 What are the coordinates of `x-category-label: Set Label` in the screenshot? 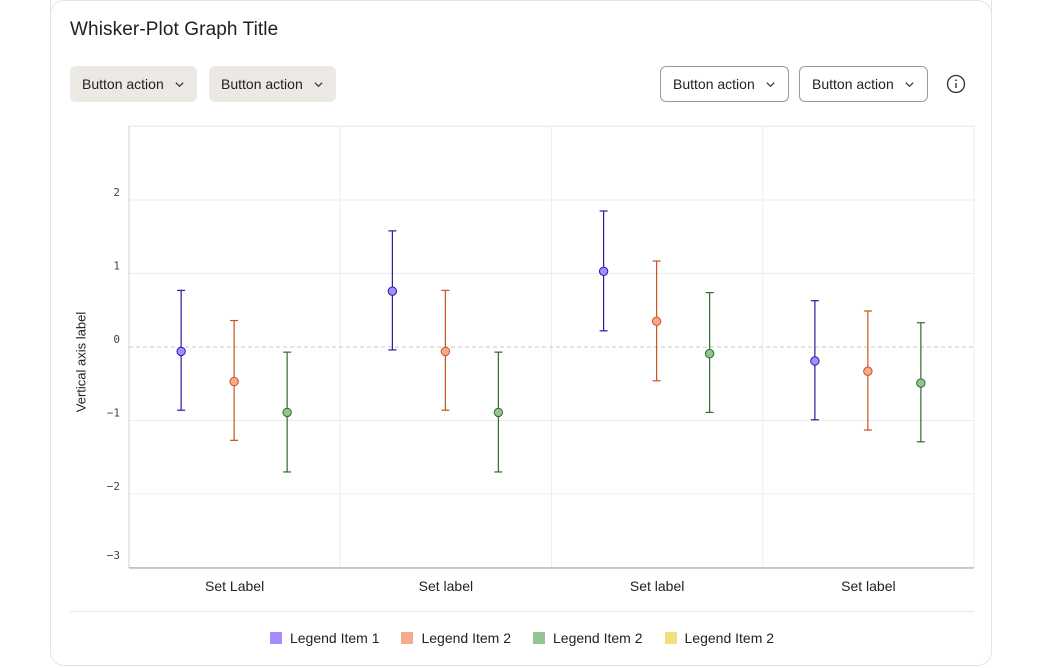 It's located at (234, 586).